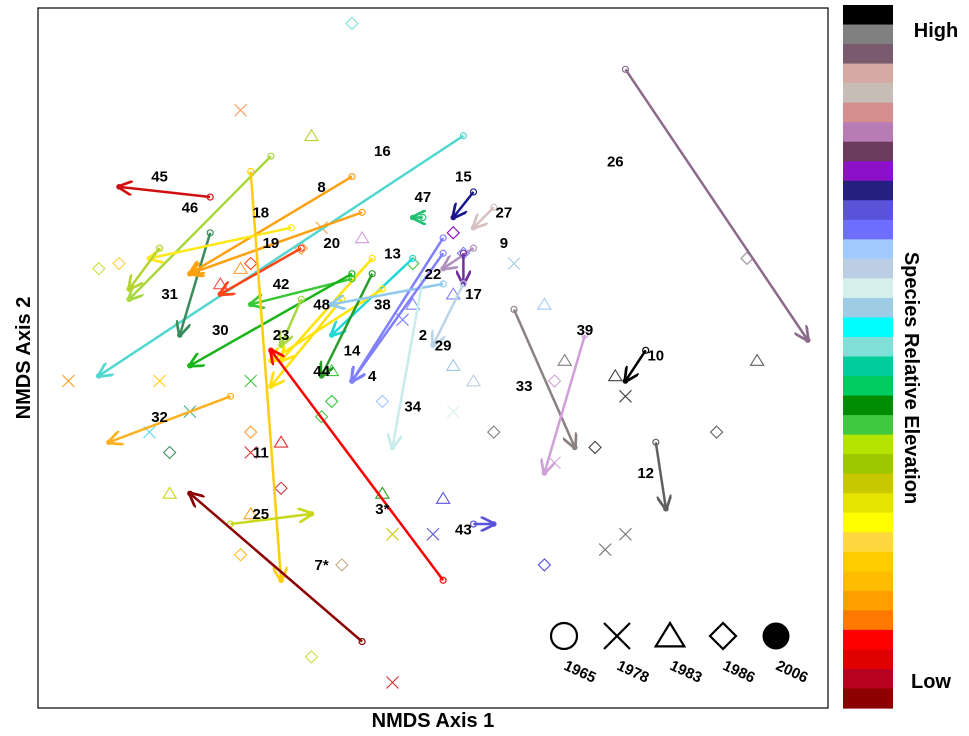 The height and width of the screenshot is (736, 969). What do you see at coordinates (169, 294) in the screenshot?
I see `trajectory-label: 31` at bounding box center [169, 294].